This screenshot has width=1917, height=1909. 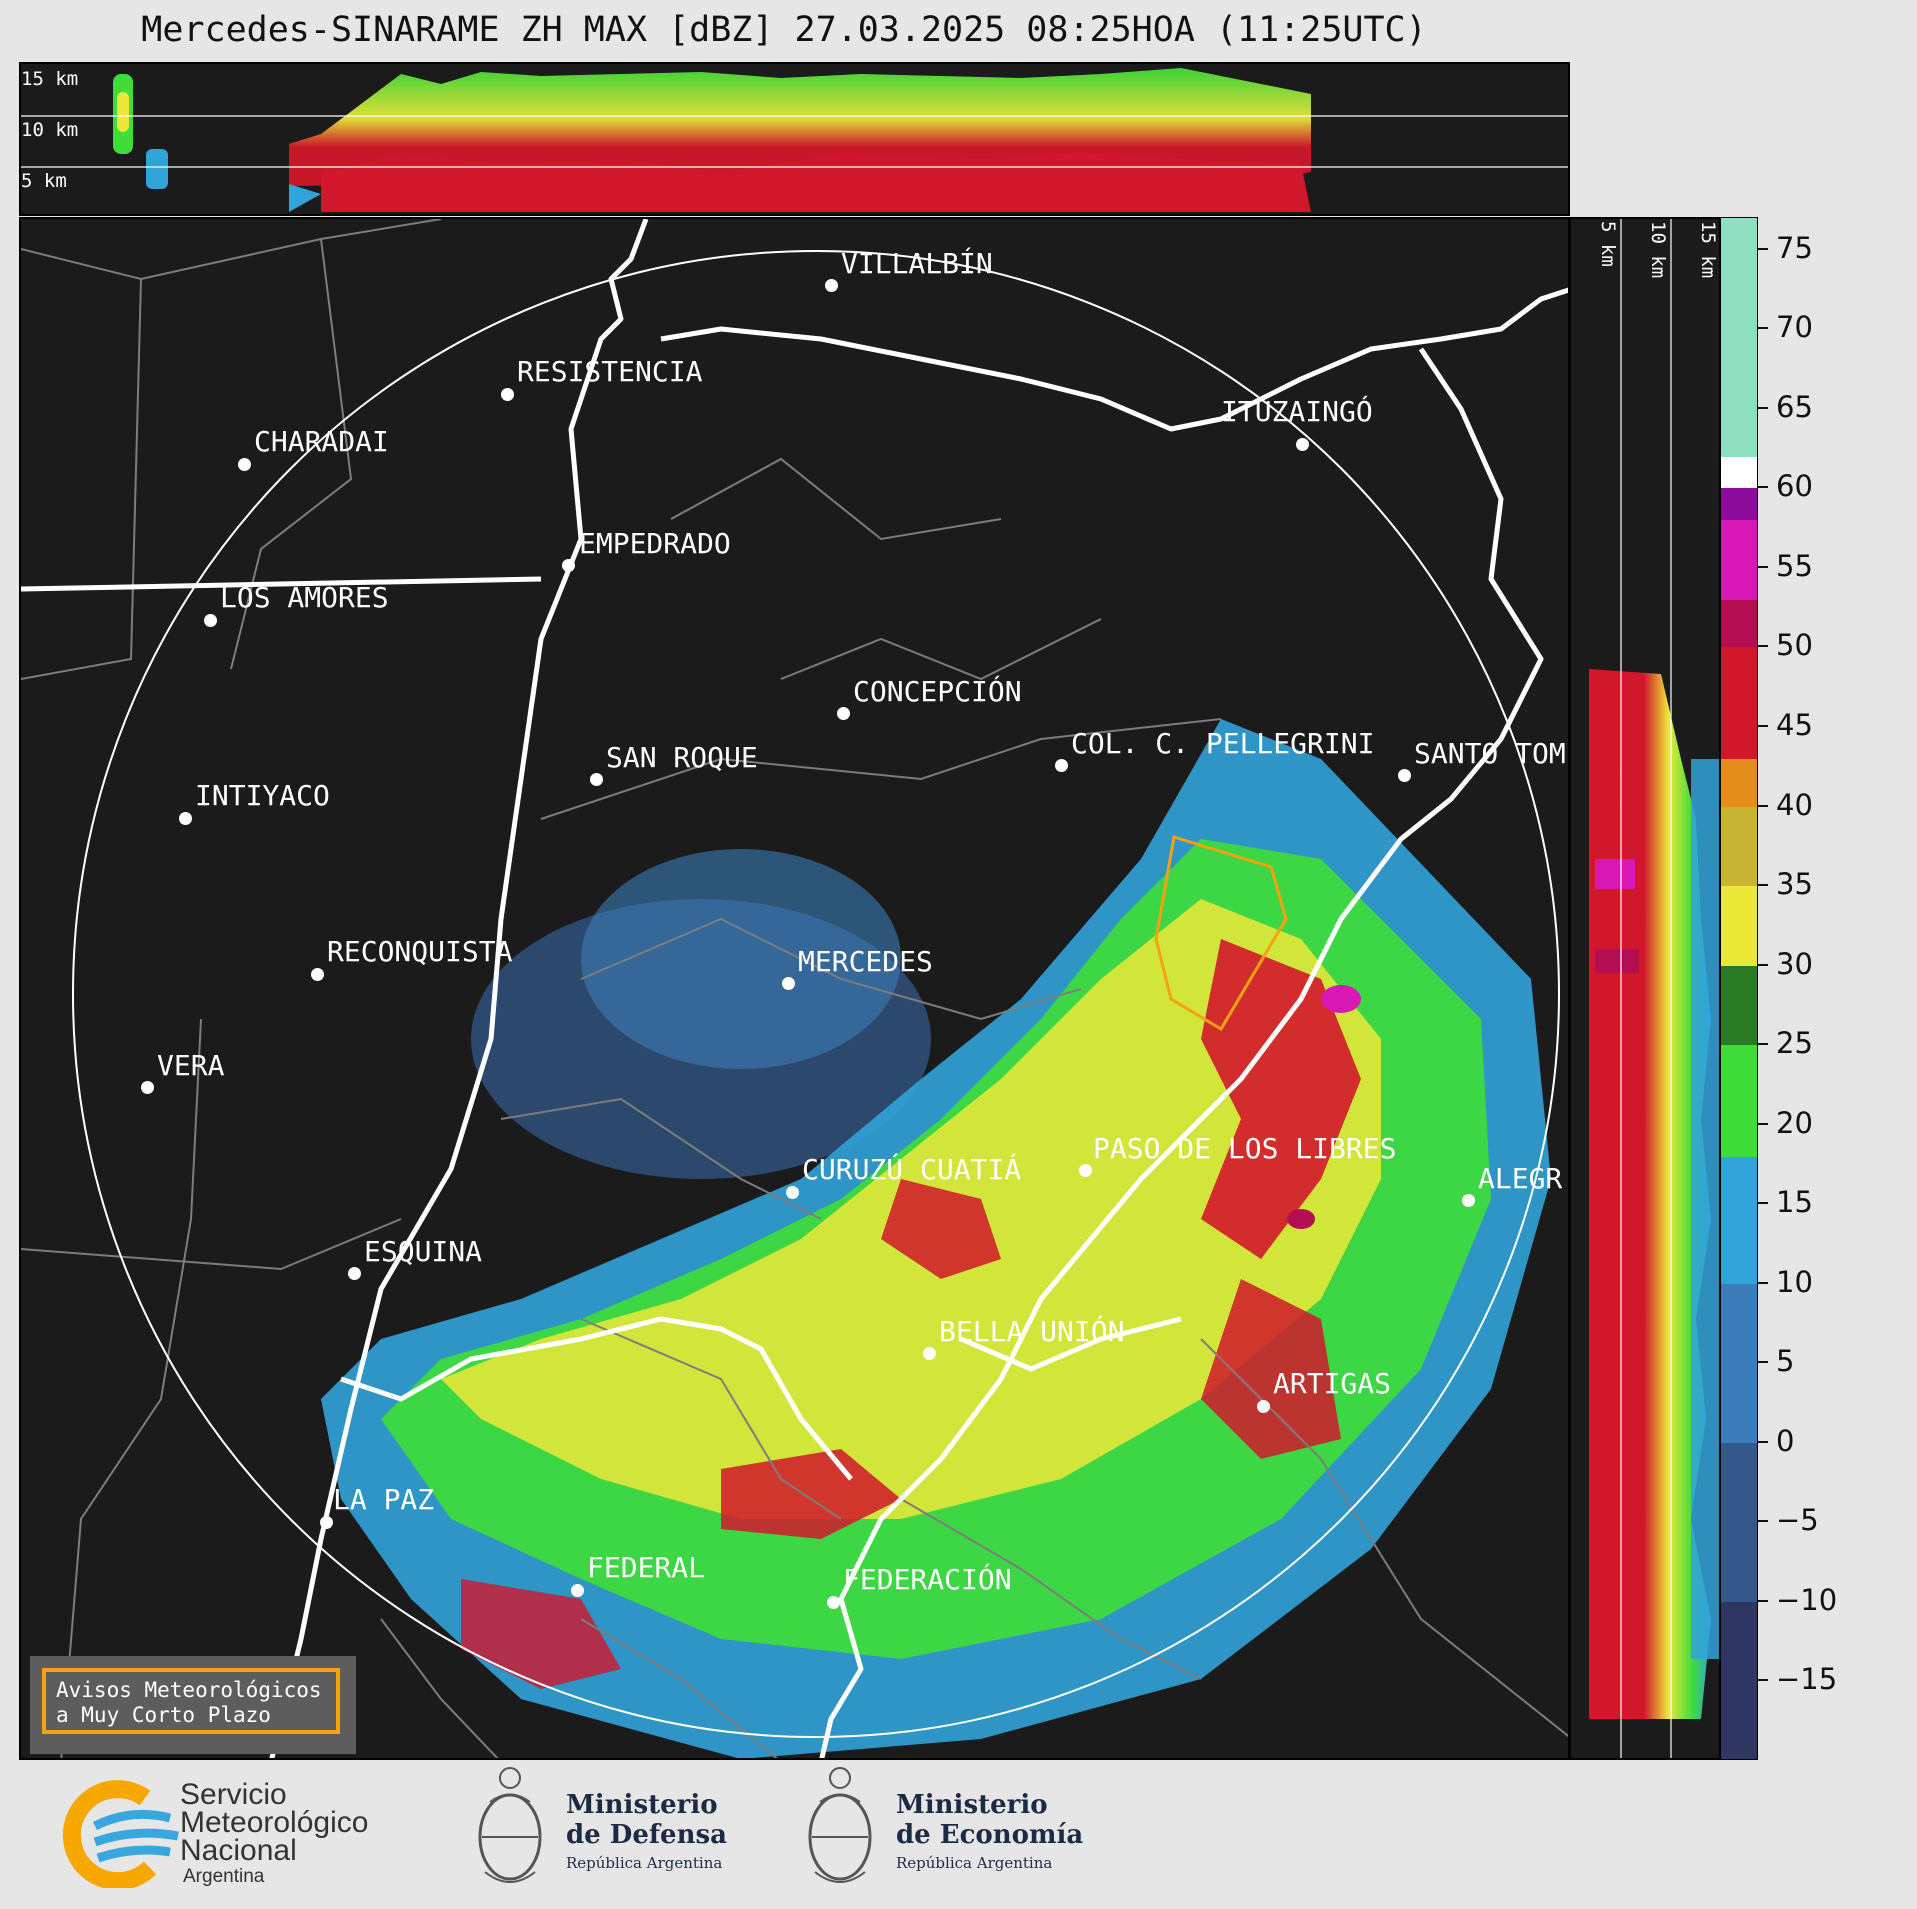 I want to click on economia-line-1: Ministerio, so click(x=972, y=1805).